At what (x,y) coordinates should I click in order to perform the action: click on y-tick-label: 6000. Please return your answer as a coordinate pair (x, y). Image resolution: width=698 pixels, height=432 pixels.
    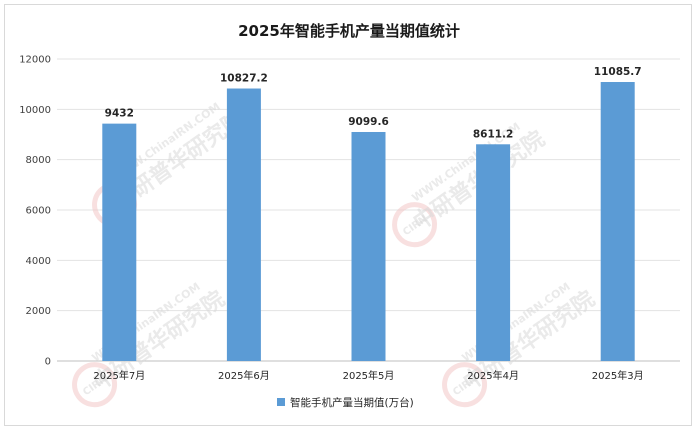
    Looking at the image, I should click on (38, 211).